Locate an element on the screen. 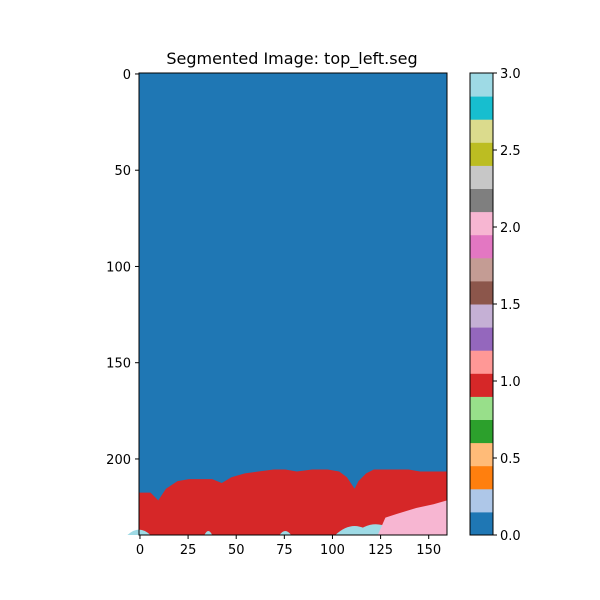 The width and height of the screenshot is (600, 600). x-tick-label: 150 is located at coordinates (428, 550).